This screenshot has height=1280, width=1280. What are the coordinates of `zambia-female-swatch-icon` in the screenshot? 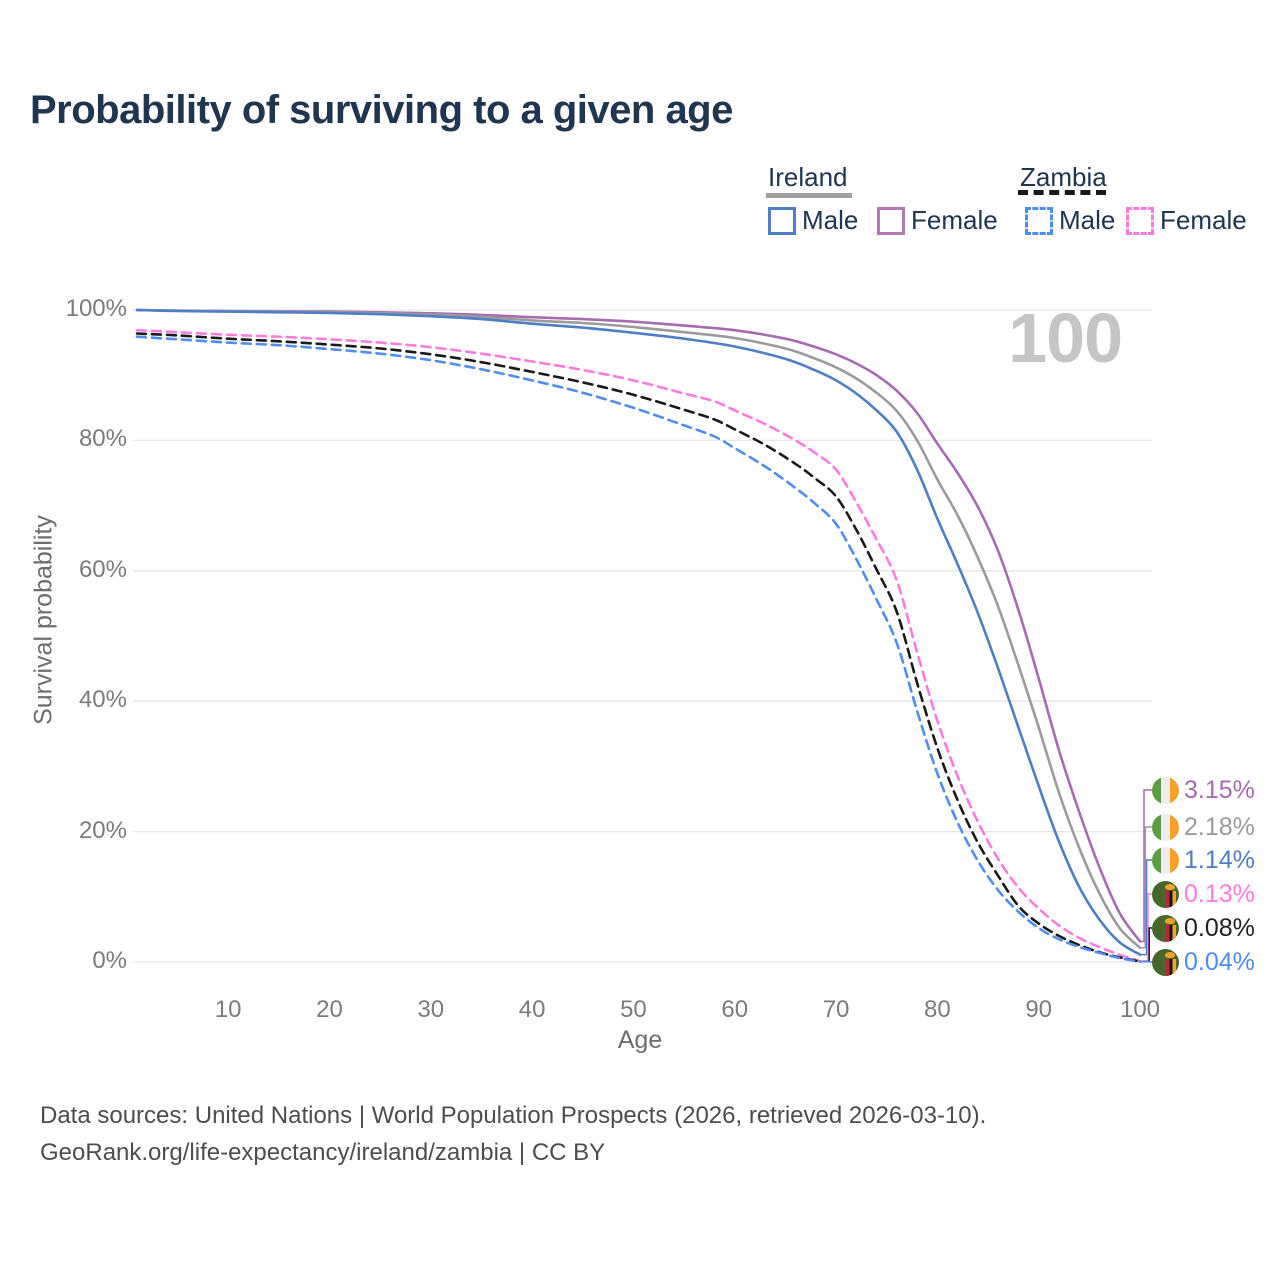 It's located at (1140, 220).